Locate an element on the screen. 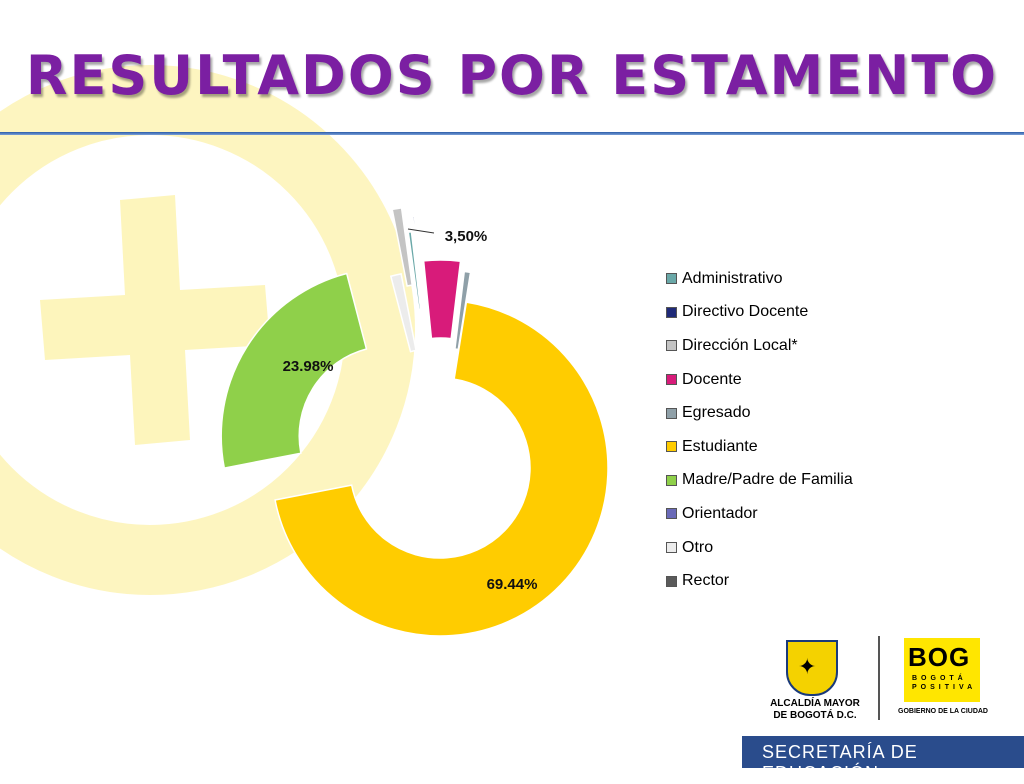 The width and height of the screenshot is (1024, 784). legend-label: Egresado is located at coordinates (716, 413).